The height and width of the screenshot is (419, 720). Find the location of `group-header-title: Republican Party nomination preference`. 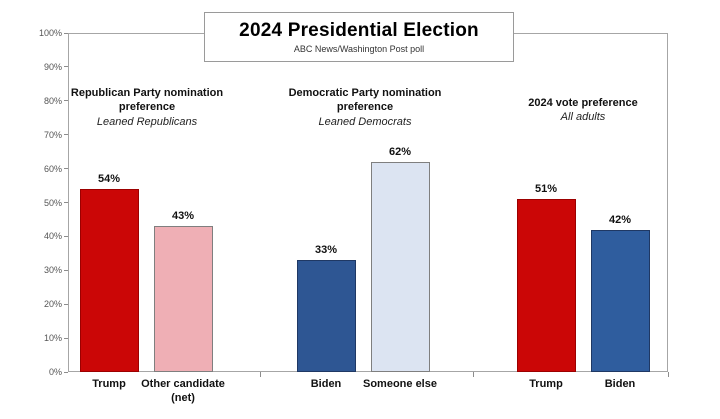

group-header-title: Republican Party nomination preference is located at coordinates (147, 100).